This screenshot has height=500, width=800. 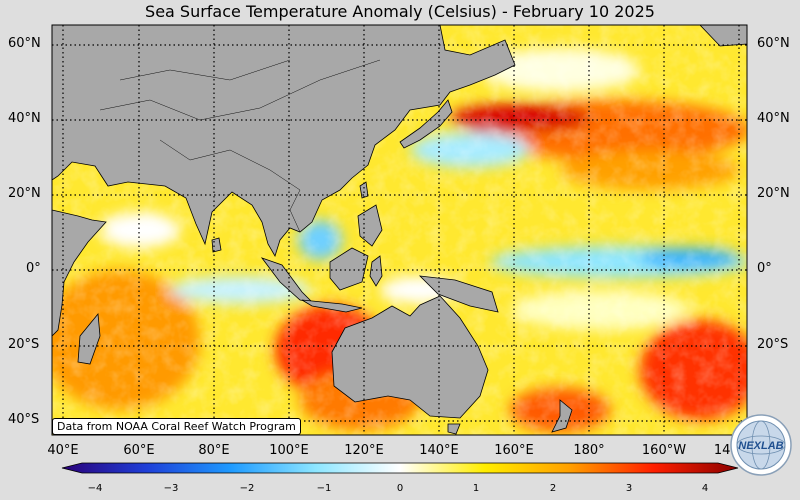 I want to click on tasmania, so click(x=454, y=429).